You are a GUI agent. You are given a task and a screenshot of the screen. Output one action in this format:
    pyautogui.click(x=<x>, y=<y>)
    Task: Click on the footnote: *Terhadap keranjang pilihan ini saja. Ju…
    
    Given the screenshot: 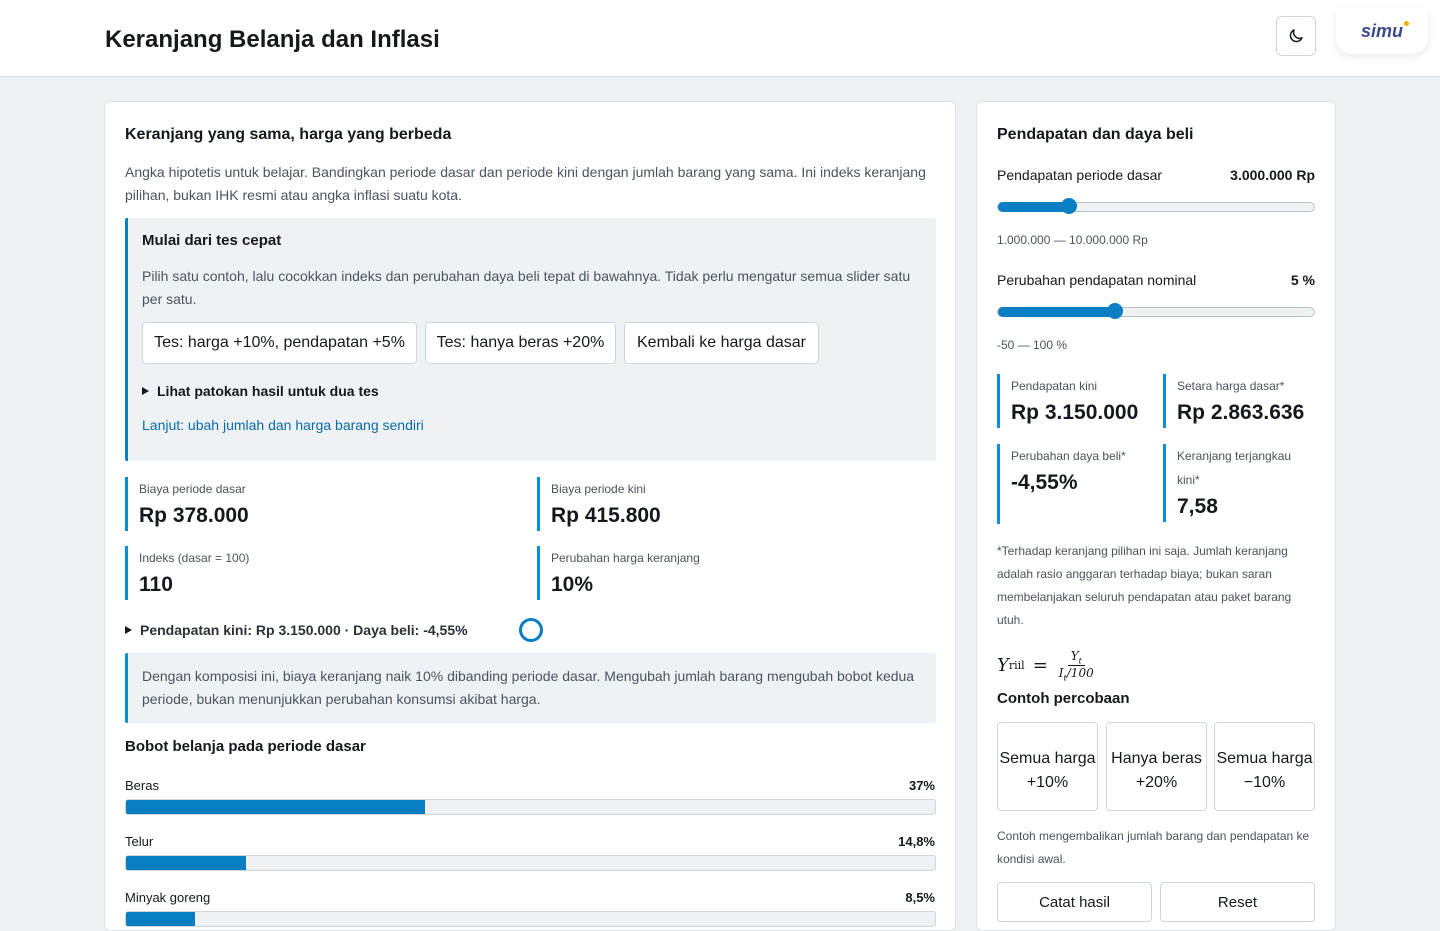 What is the action you would take?
    pyautogui.click(x=1144, y=585)
    